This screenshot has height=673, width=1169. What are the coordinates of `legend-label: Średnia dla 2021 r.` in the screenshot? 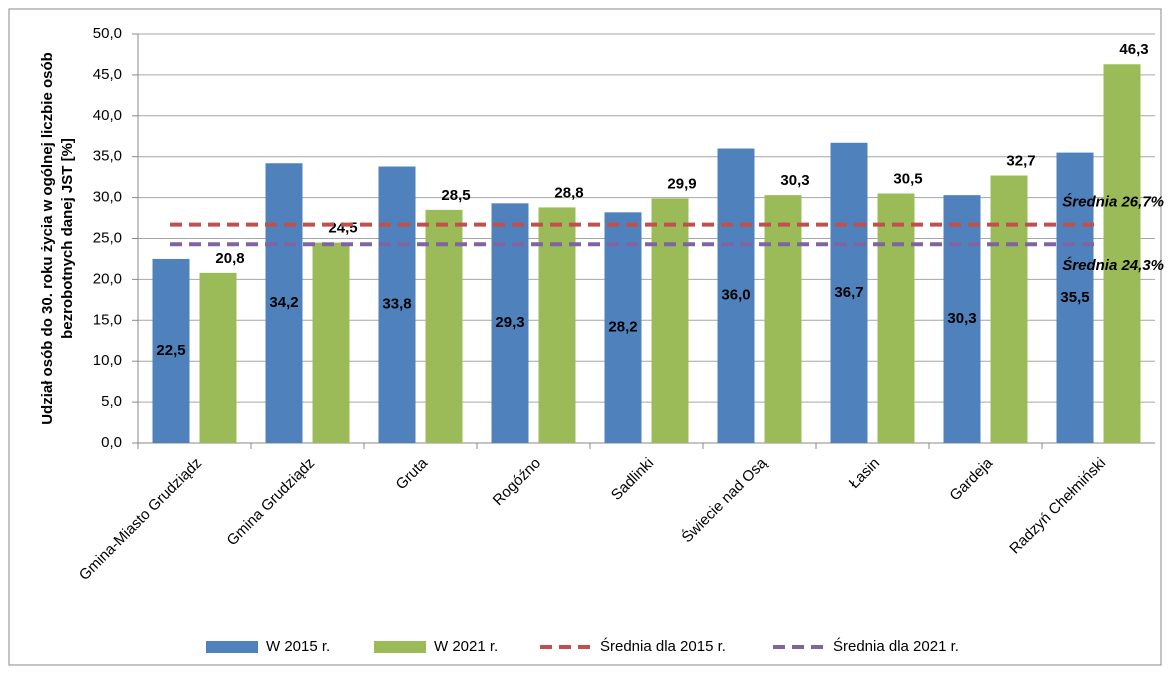 It's located at (896, 646).